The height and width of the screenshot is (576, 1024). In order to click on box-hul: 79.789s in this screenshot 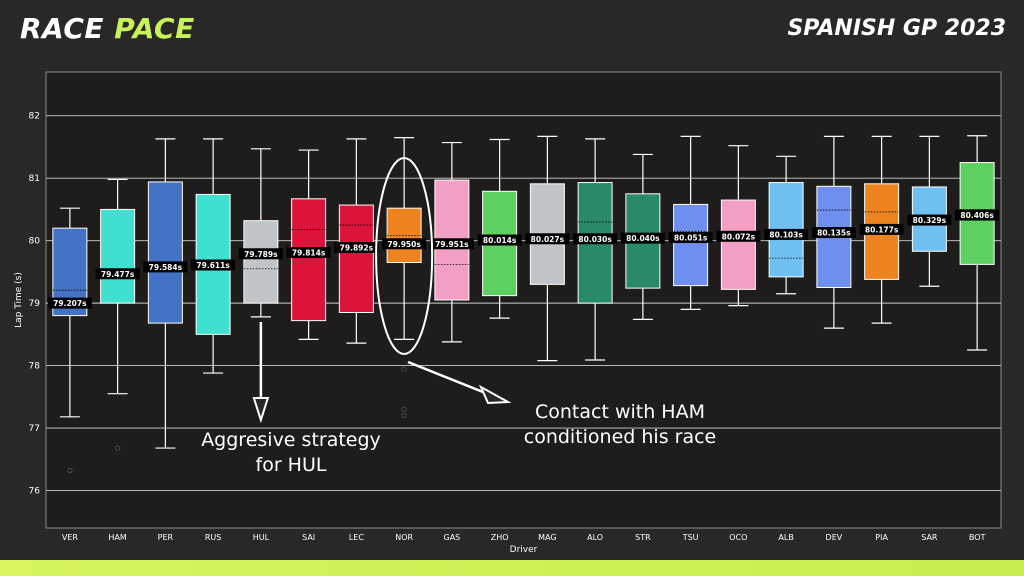, I will do `click(260, 233)`.